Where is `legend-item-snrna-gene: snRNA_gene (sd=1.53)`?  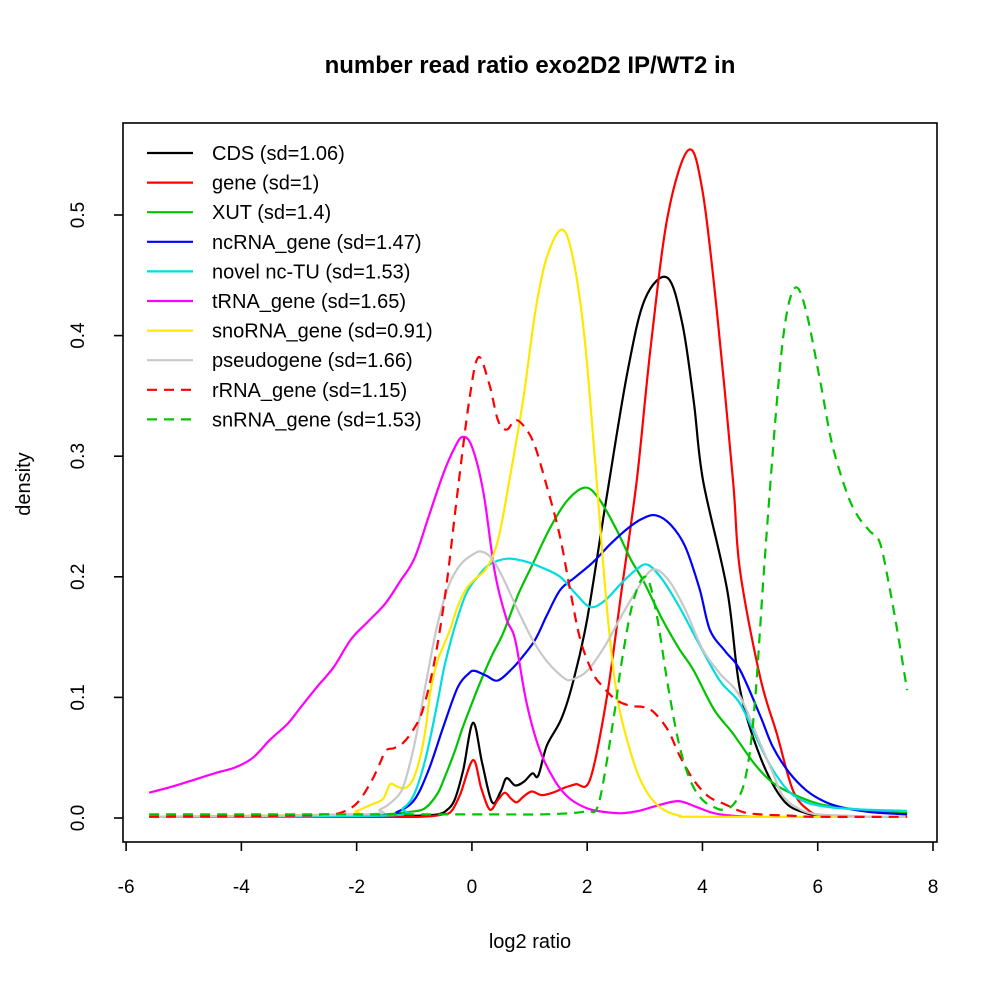
legend-item-snrna-gene: snRNA_gene (sd=1.53) is located at coordinates (284, 420).